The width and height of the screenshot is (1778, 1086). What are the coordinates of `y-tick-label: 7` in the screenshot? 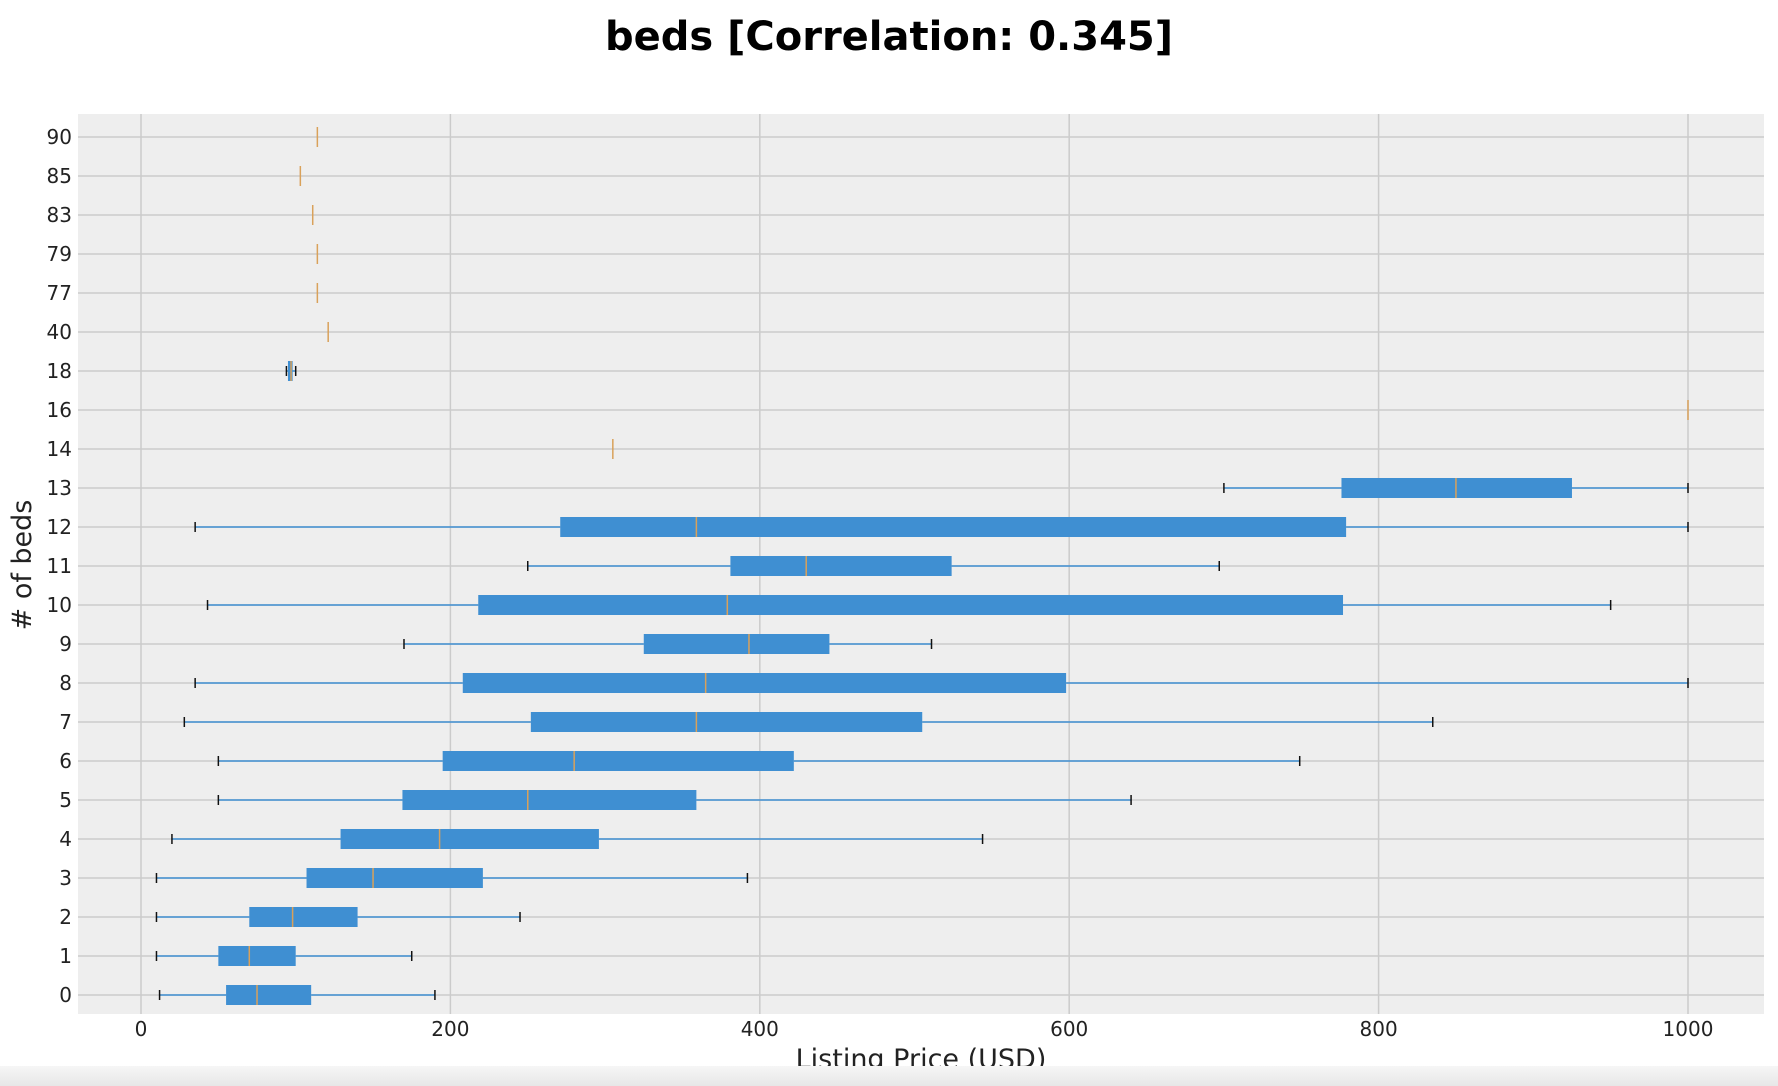 It's located at (65, 722).